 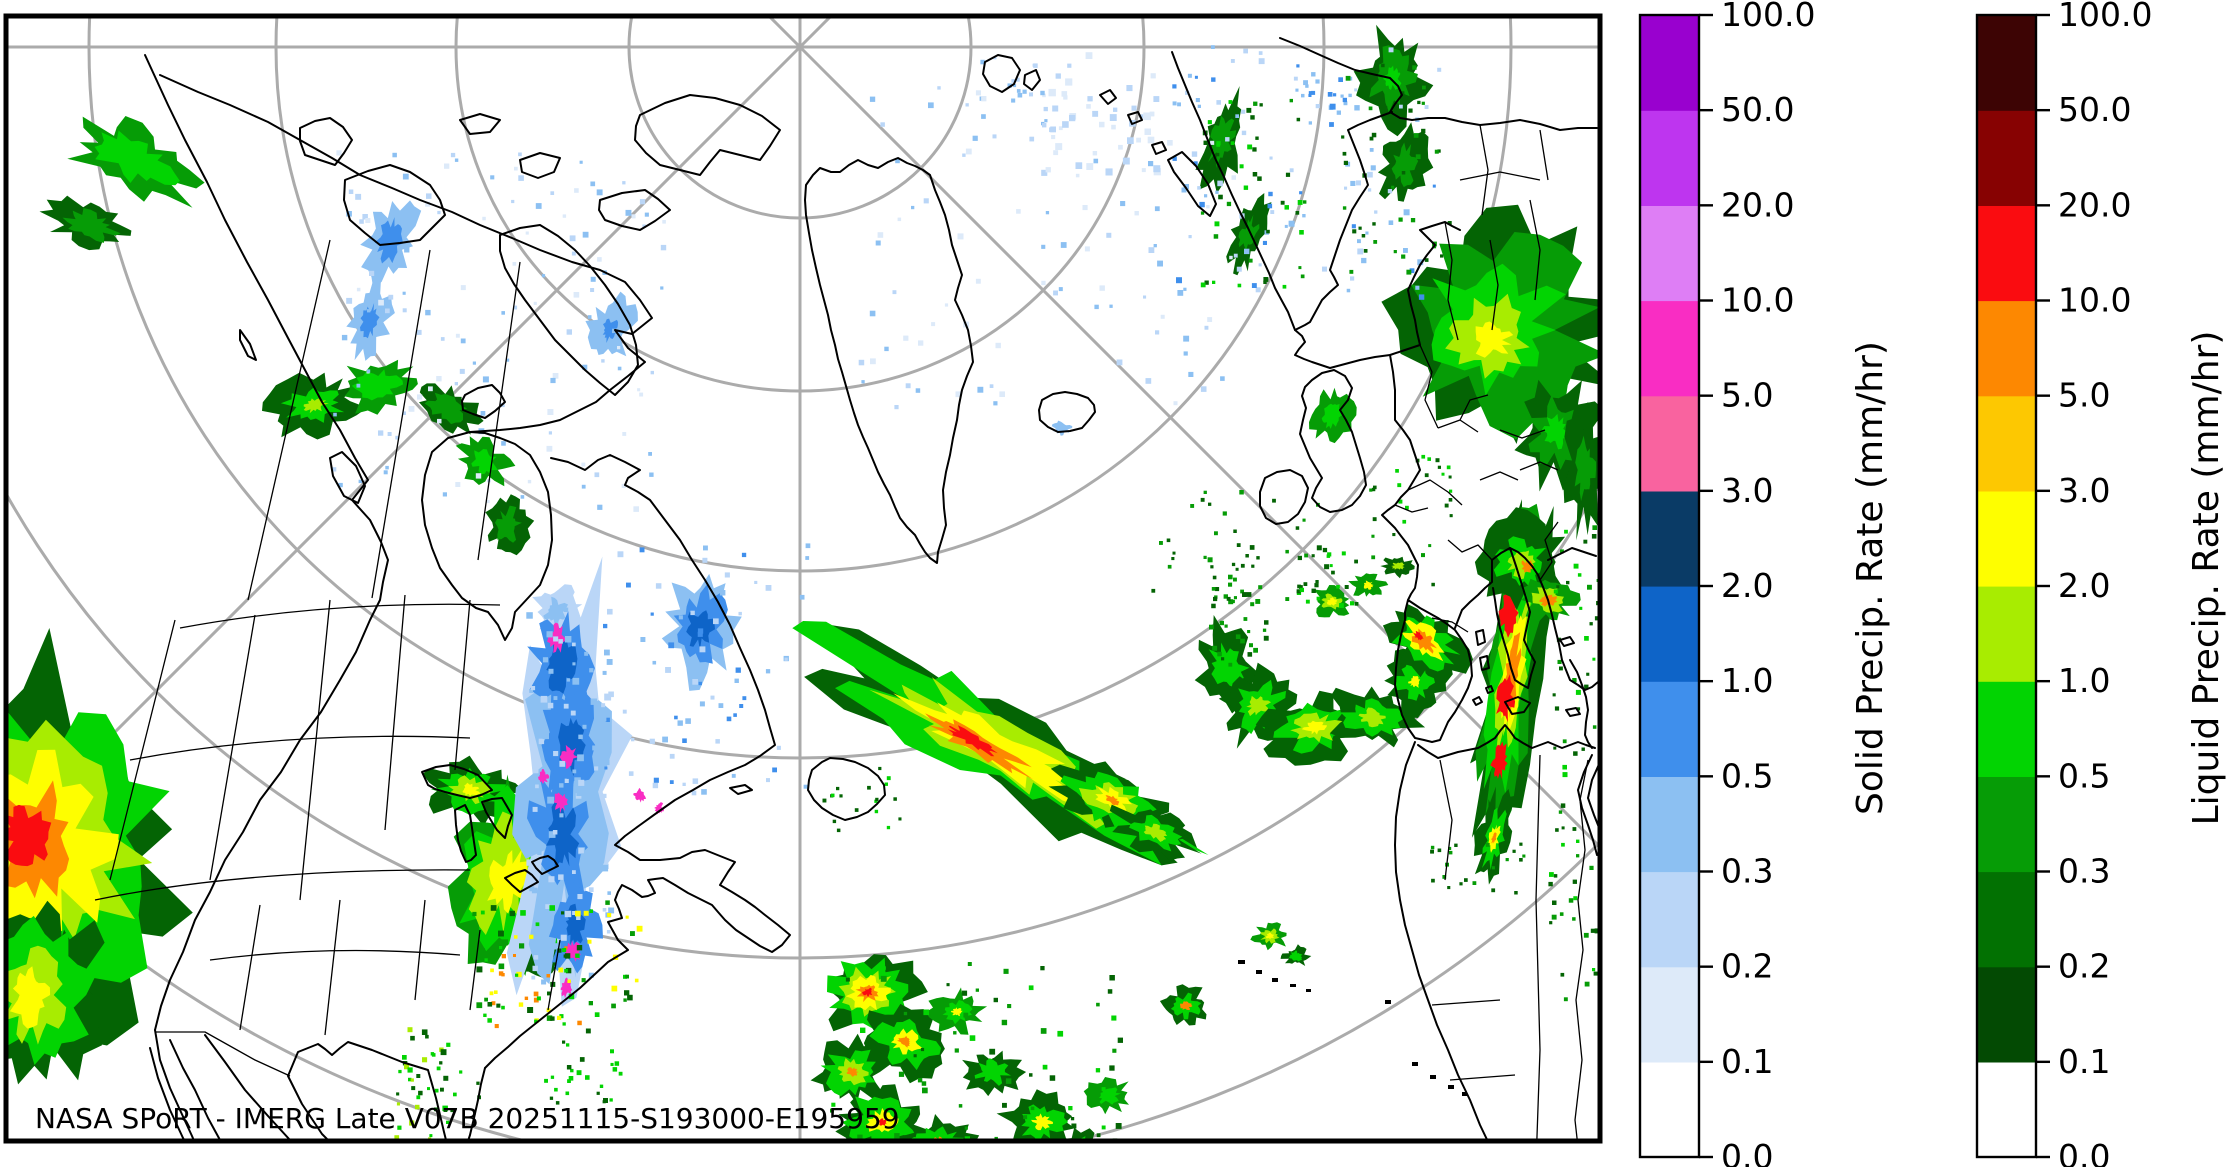 What do you see at coordinates (2006, 729) in the screenshot?
I see `liquid-colorbar-segment-0.5-1.0` at bounding box center [2006, 729].